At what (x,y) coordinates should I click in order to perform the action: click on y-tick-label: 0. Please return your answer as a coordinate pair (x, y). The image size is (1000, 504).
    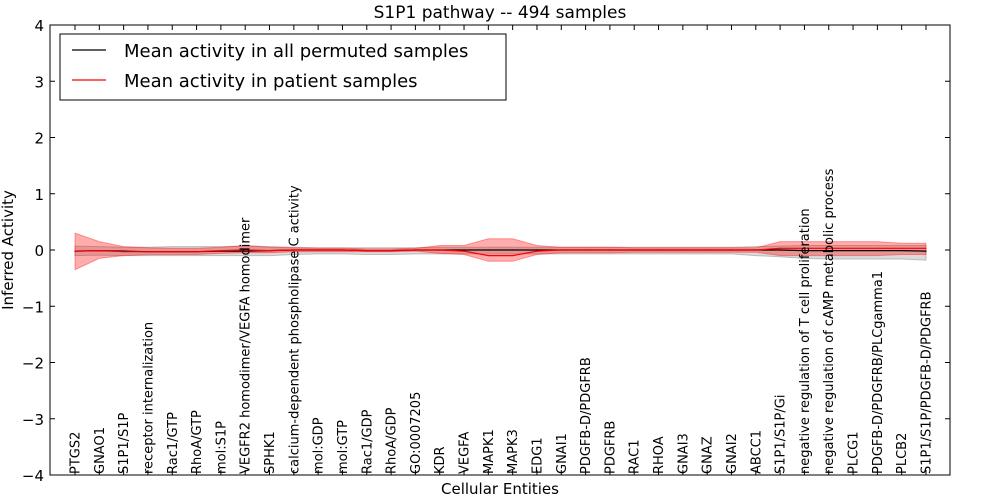
    Looking at the image, I should click on (39, 251).